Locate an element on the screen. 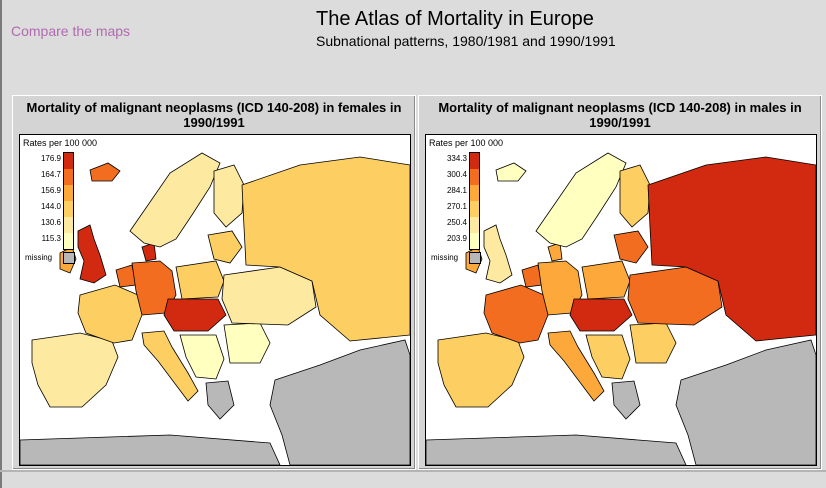  legend-break-label: 115.3 is located at coordinates (51, 238).